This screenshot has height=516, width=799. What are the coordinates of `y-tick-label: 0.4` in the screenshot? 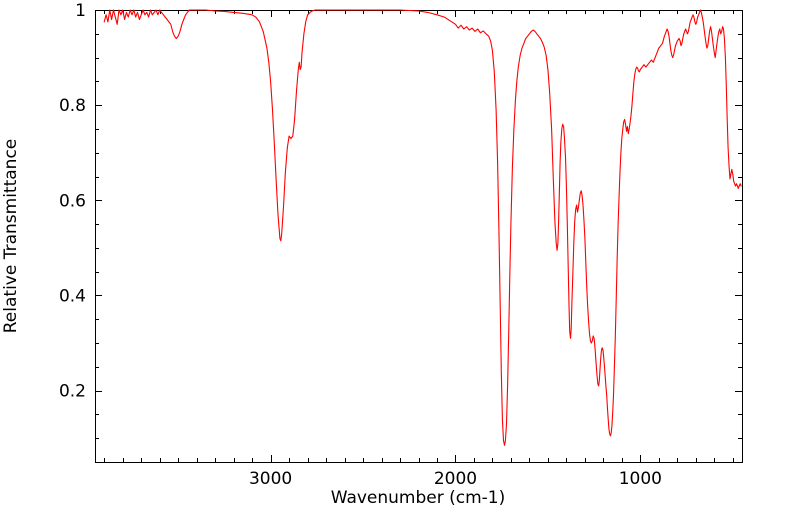 It's located at (72, 296).